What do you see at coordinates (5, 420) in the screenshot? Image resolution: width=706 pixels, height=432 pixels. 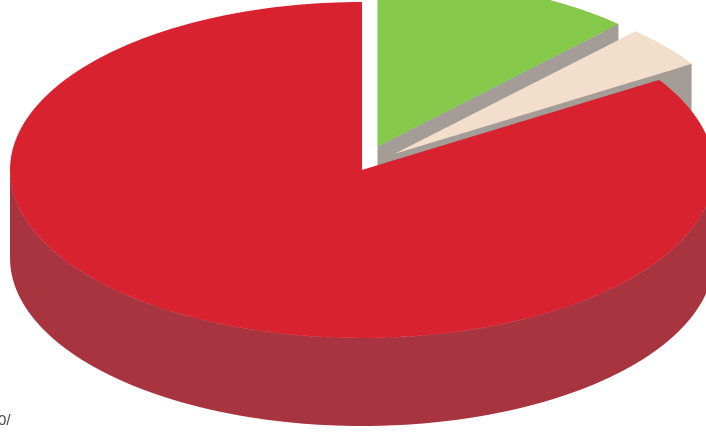 I see `annotation: 0/` at bounding box center [5, 420].